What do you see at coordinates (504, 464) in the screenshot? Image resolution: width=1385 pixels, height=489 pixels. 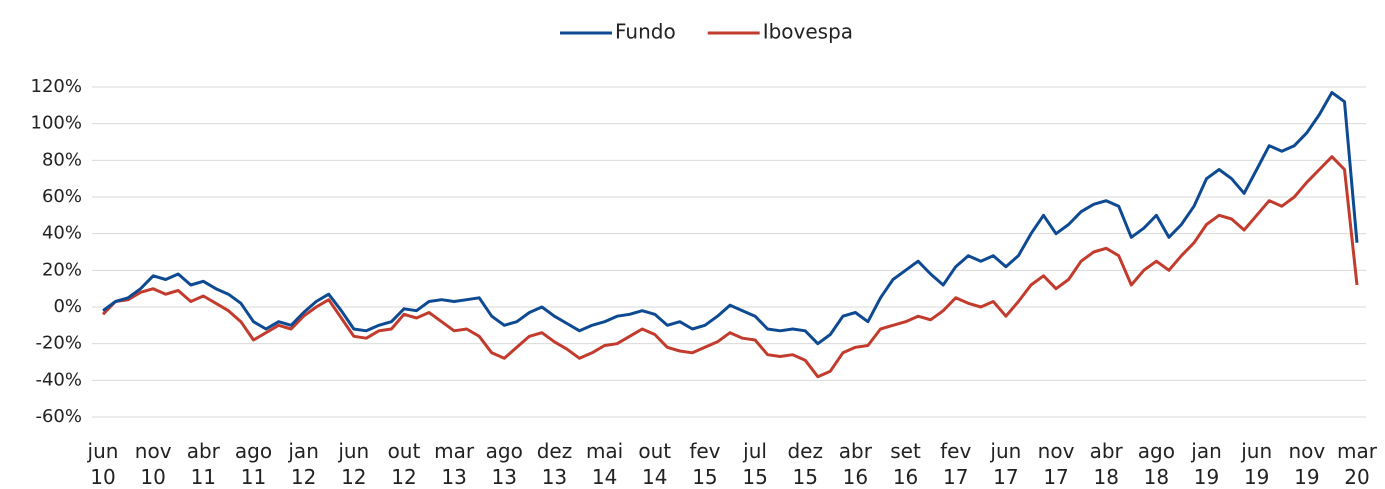 I see `x-tick-label: ago 13` at bounding box center [504, 464].